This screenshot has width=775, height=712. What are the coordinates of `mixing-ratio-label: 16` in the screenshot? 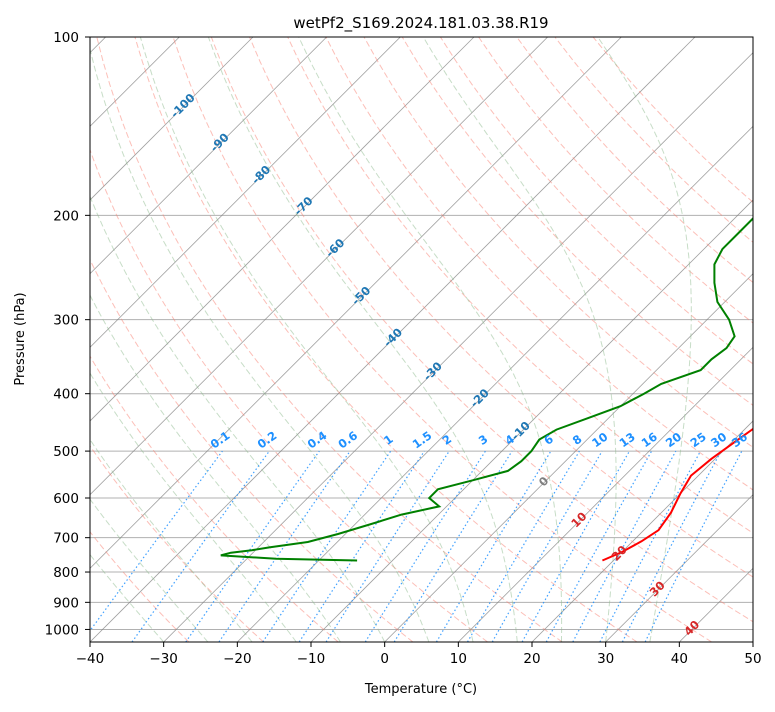 It's located at (649, 439).